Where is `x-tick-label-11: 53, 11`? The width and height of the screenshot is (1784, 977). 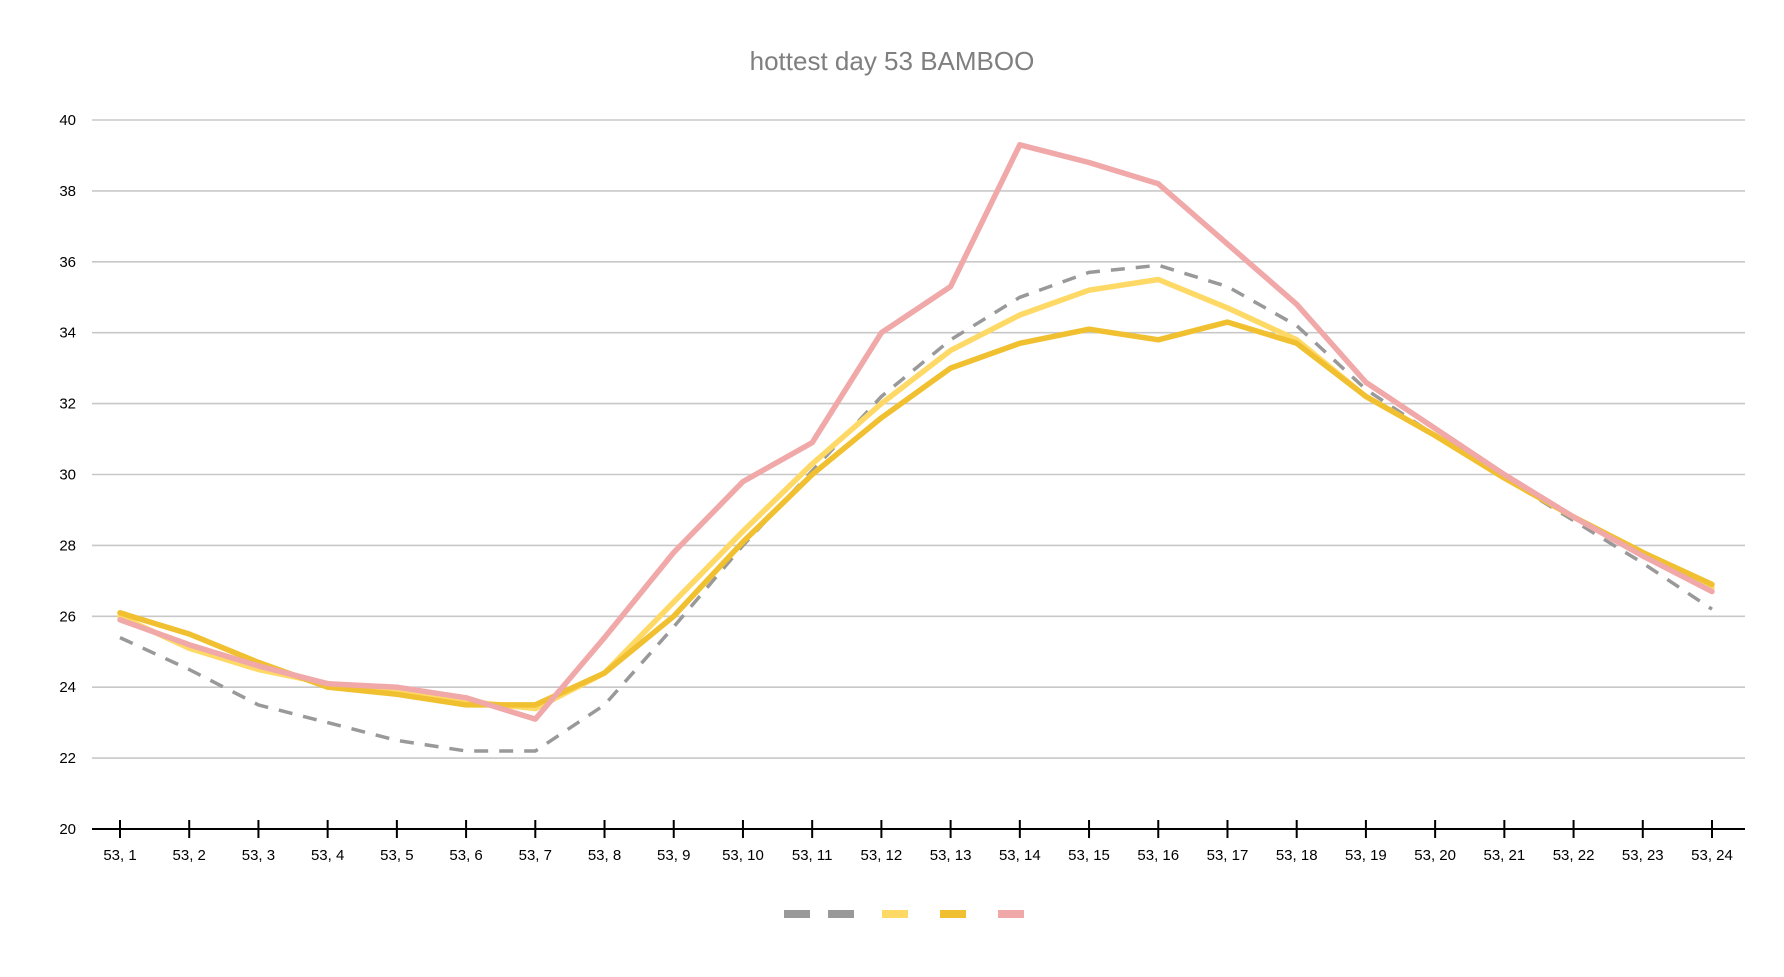 x-tick-label-11: 53, 11 is located at coordinates (812, 855).